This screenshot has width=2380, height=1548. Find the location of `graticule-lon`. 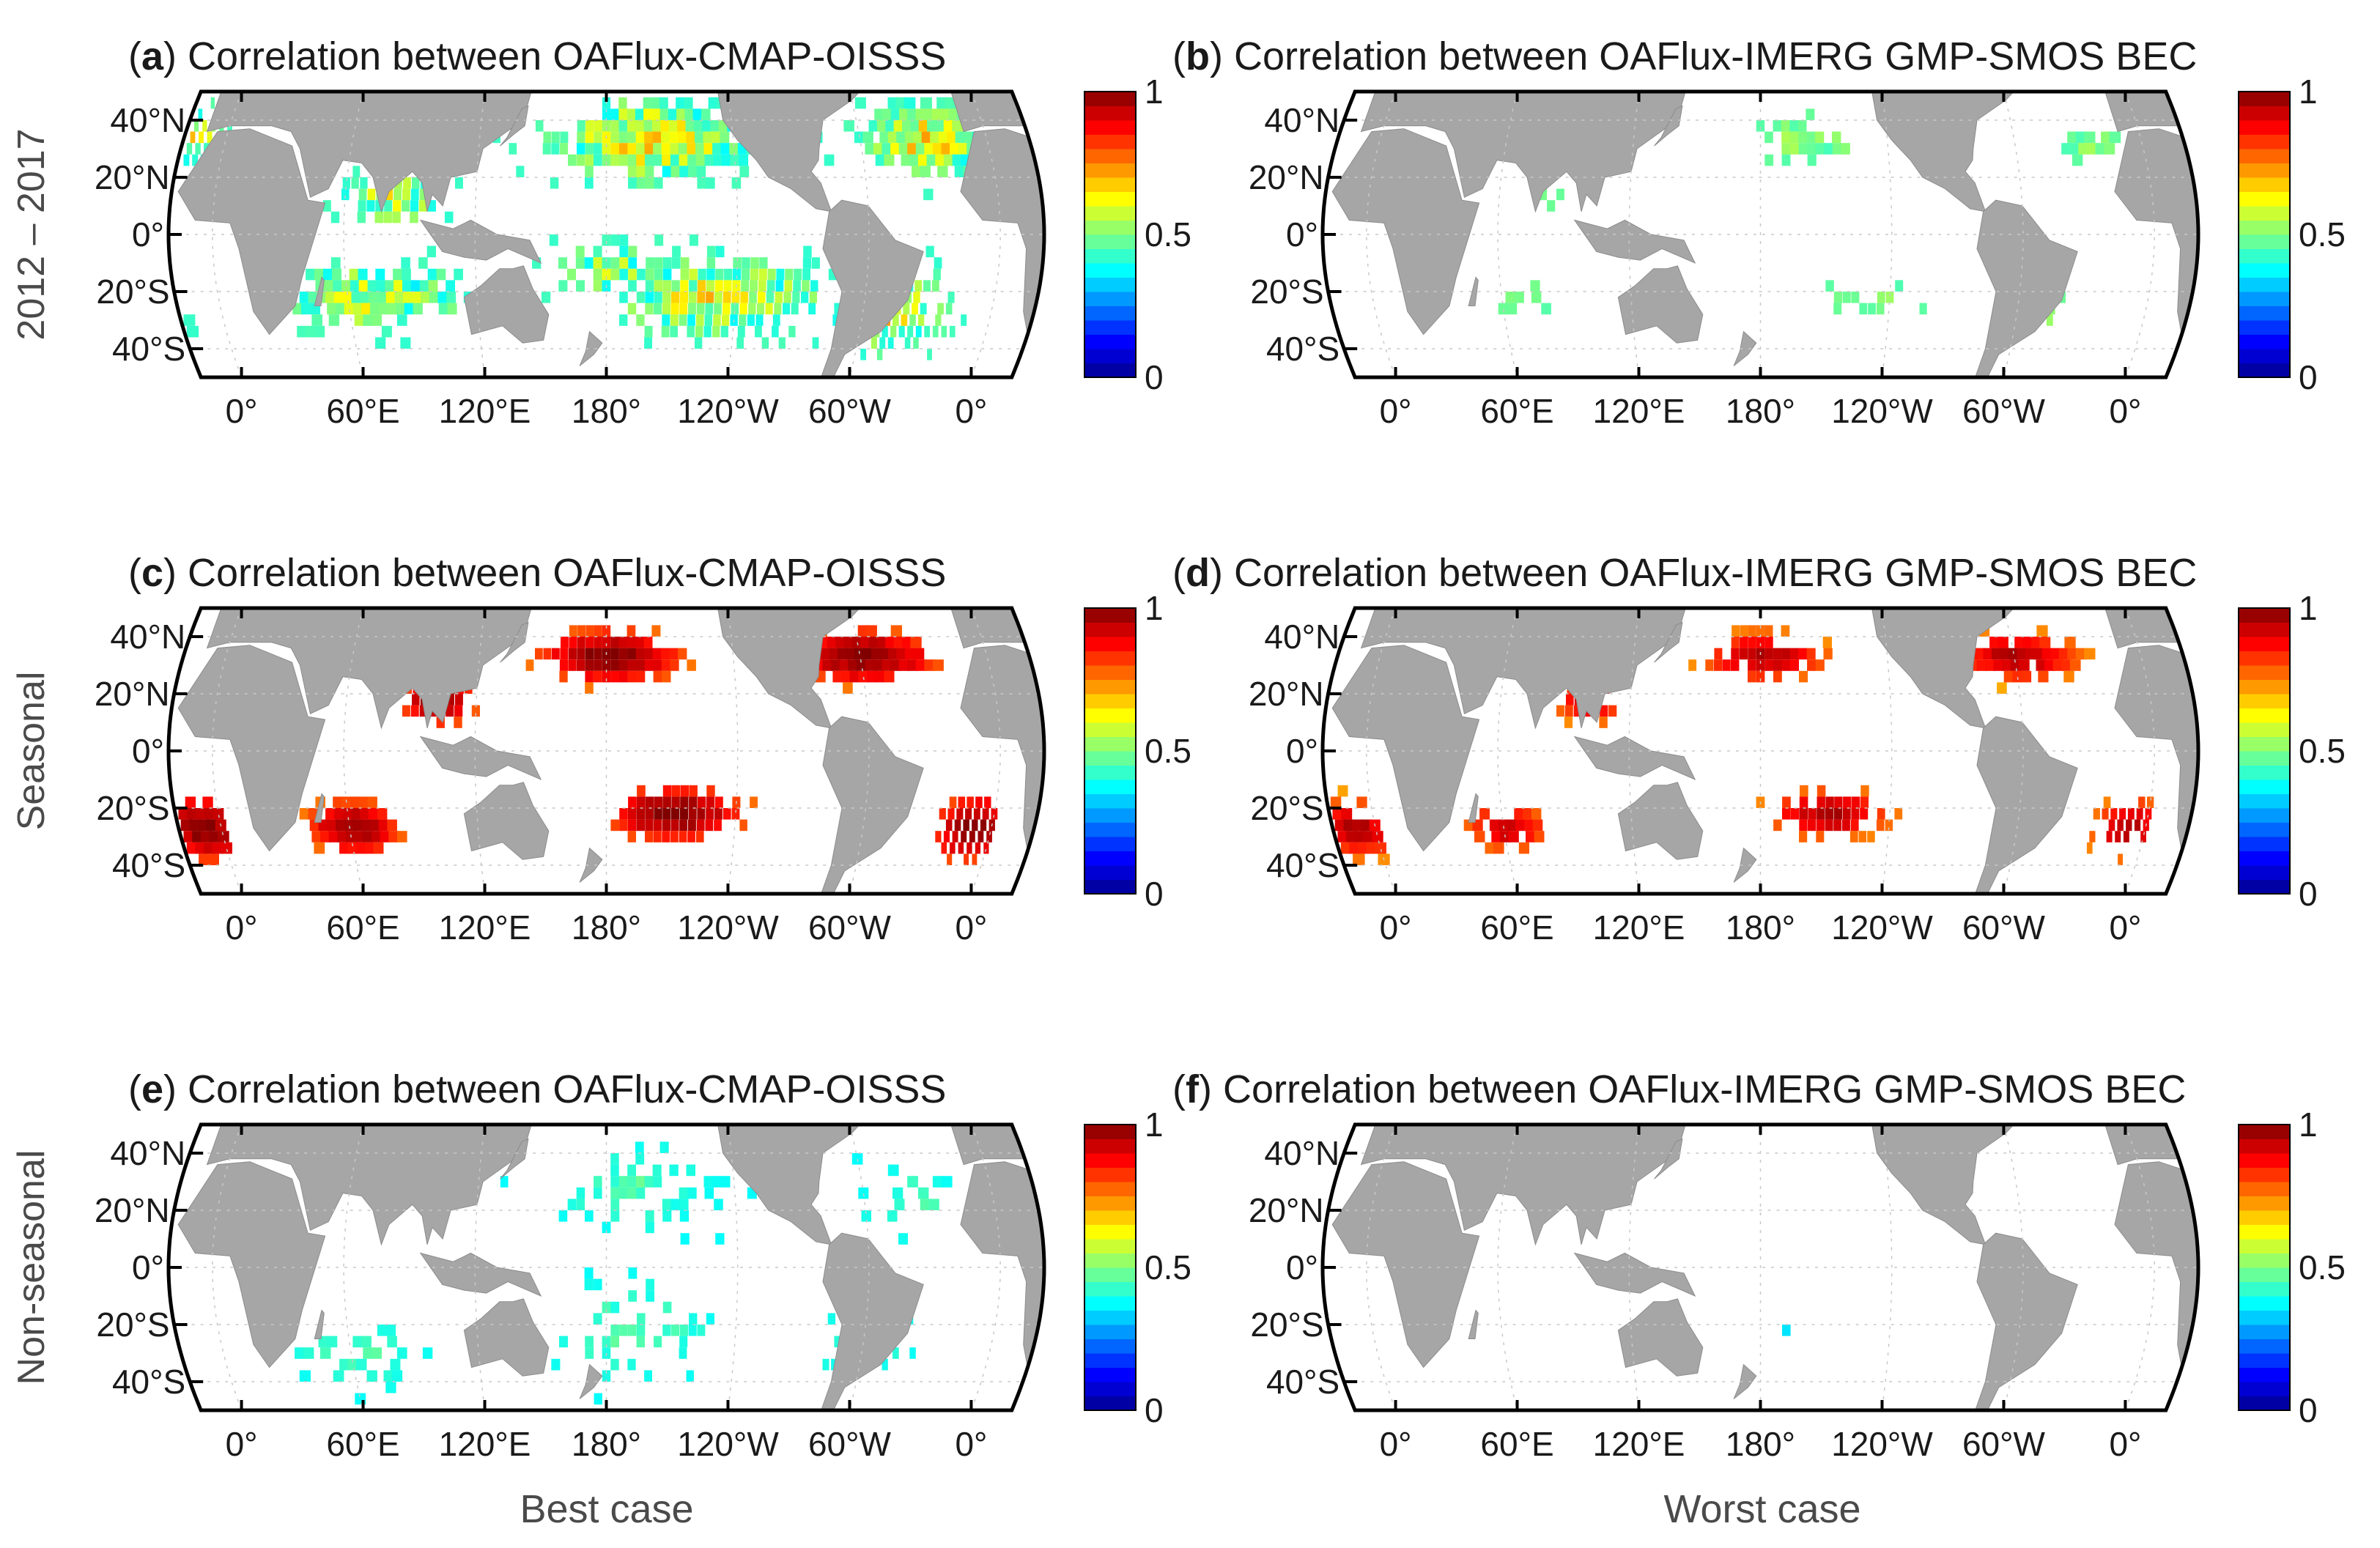

graticule-lon is located at coordinates (1887, 234).